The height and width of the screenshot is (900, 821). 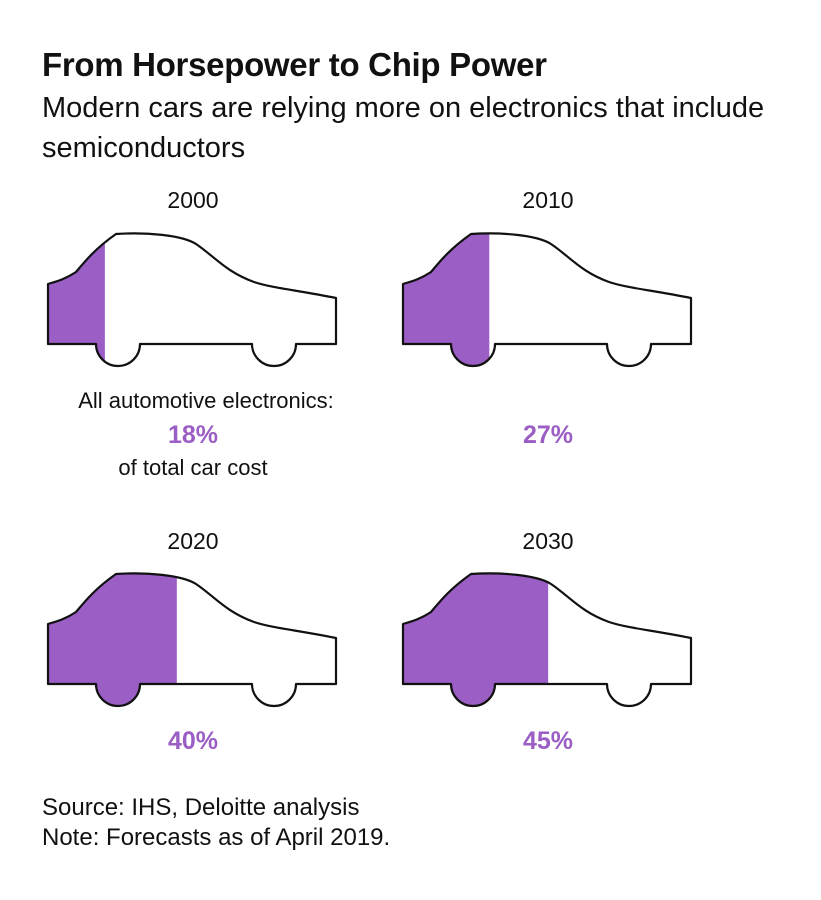 I want to click on car-icon-2030, so click(x=551, y=637).